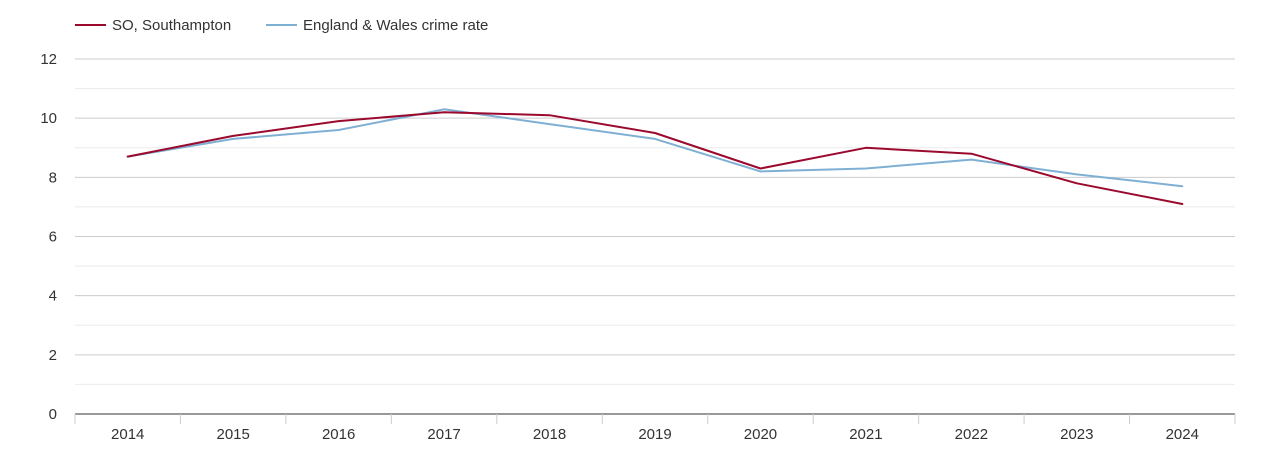  Describe the element at coordinates (48, 118) in the screenshot. I see `y-tick-label: 10` at that location.